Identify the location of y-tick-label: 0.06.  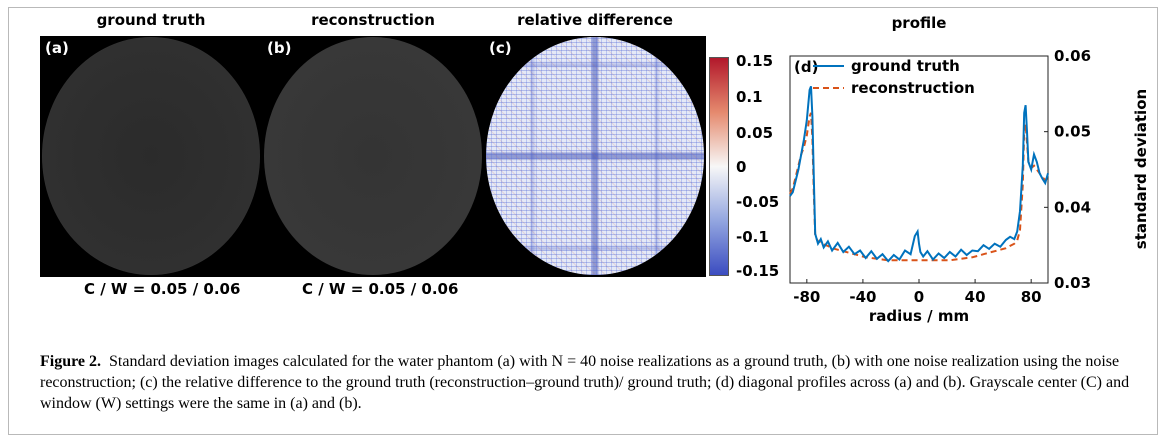
(1072, 56).